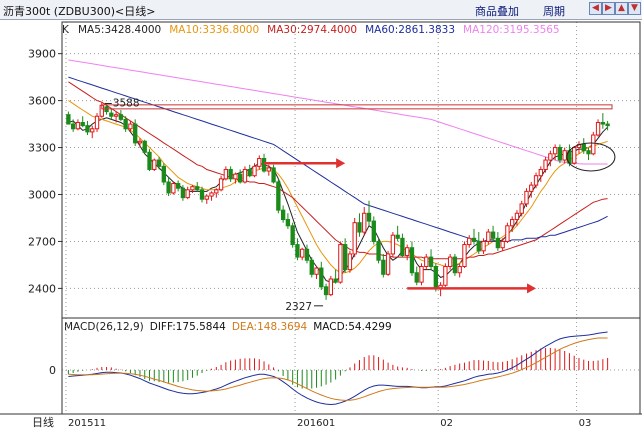  I want to click on legend-item: MA60:2861.3833, so click(410, 30).